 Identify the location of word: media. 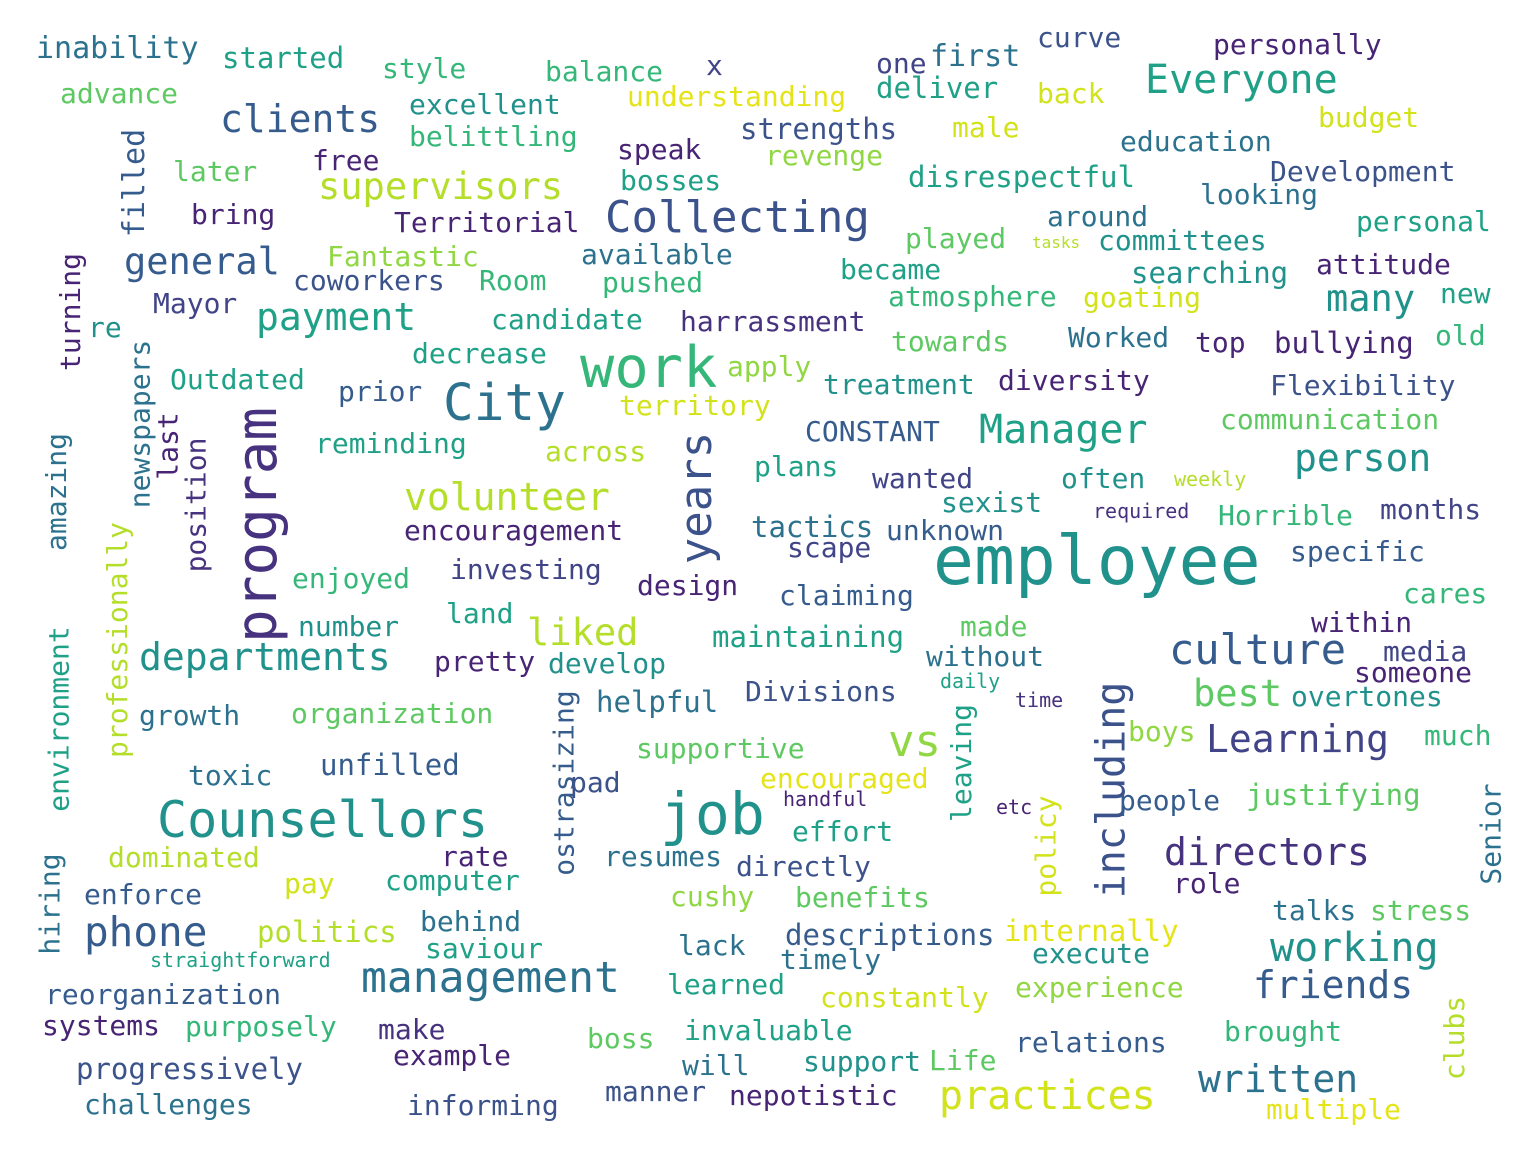
(1425, 651).